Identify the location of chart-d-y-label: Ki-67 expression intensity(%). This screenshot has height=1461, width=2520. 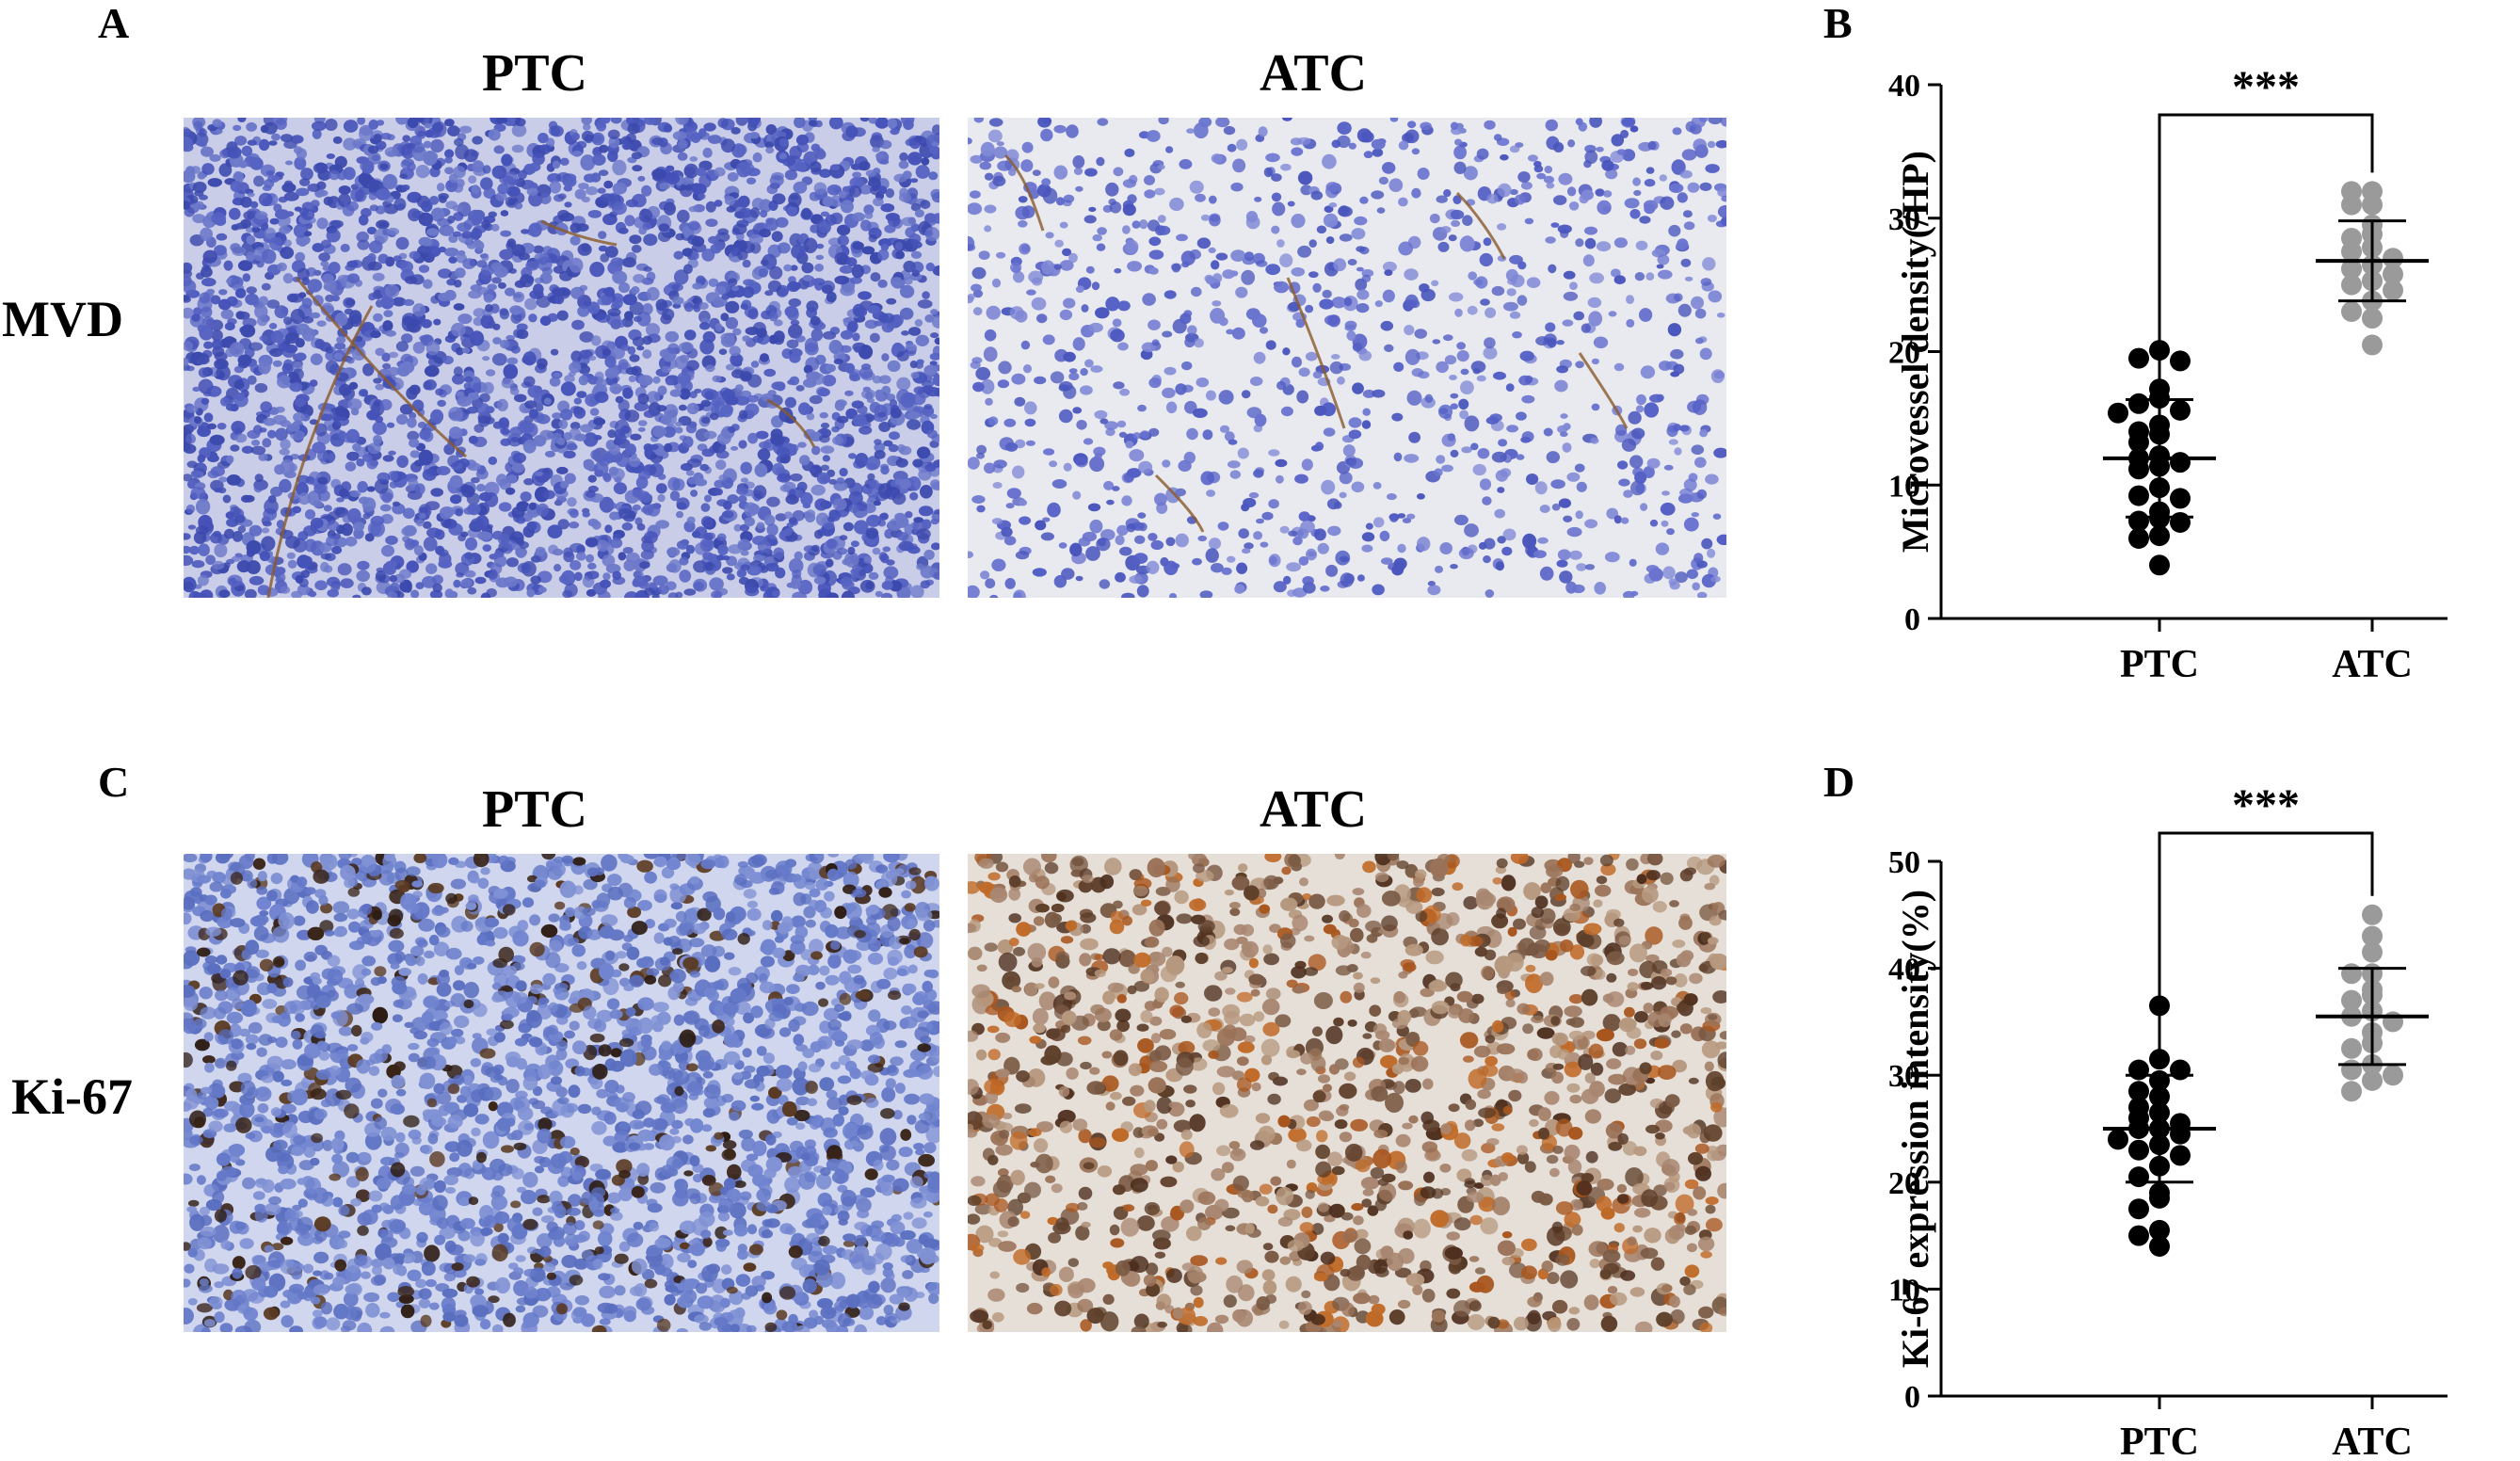
(1915, 1129).